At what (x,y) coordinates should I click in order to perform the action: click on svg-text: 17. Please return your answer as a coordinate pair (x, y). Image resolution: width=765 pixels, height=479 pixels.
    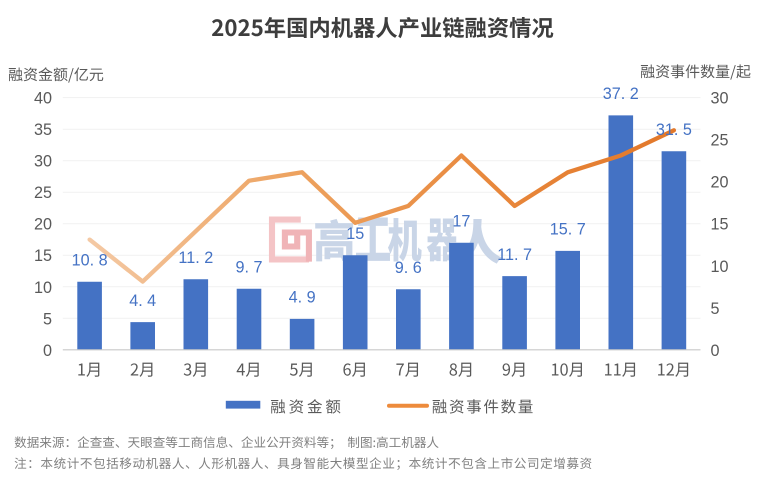
    Looking at the image, I should click on (461, 222).